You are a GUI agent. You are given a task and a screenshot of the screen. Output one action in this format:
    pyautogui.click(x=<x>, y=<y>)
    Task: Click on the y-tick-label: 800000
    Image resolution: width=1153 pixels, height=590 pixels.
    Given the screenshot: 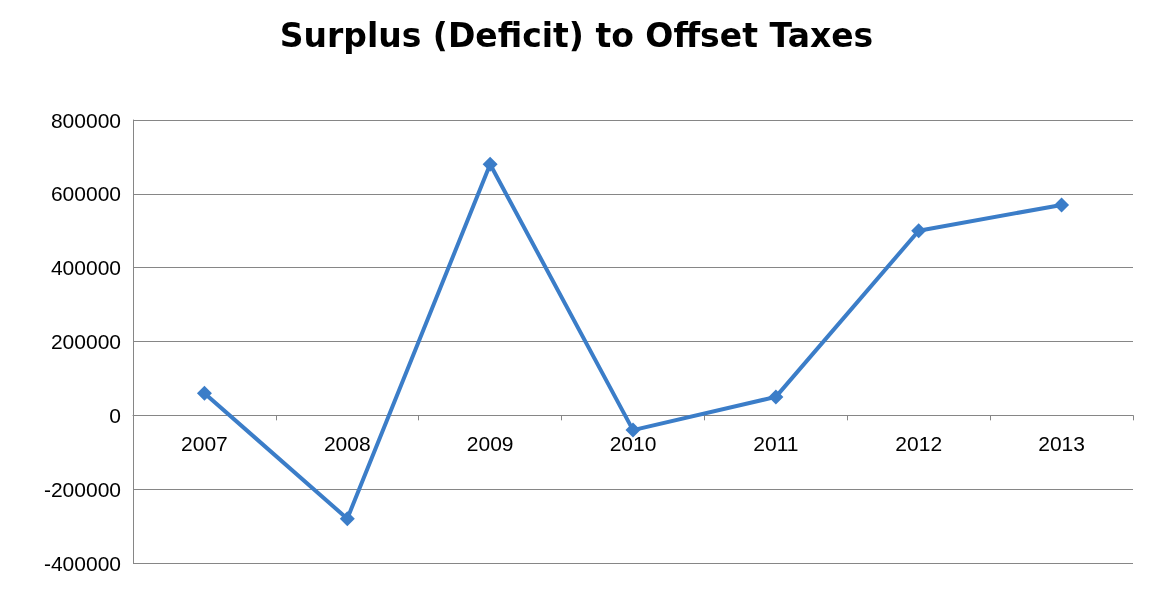 What is the action you would take?
    pyautogui.click(x=85, y=120)
    